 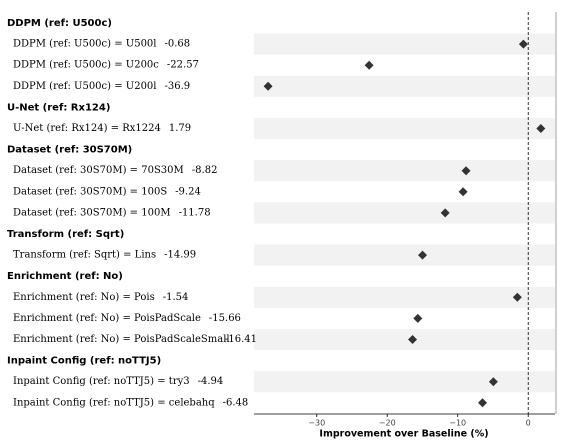 I want to click on row-value: -6.48, so click(x=236, y=402).